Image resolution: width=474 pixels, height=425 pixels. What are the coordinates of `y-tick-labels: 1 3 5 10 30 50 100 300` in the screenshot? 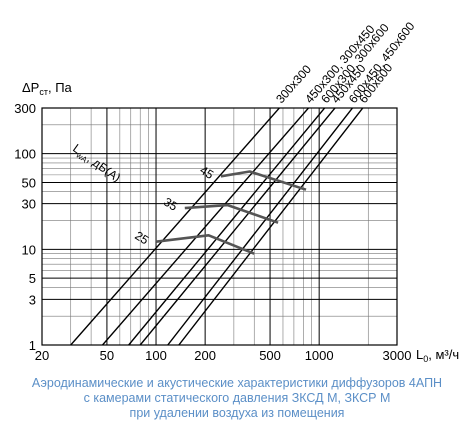 It's located at (25, 227).